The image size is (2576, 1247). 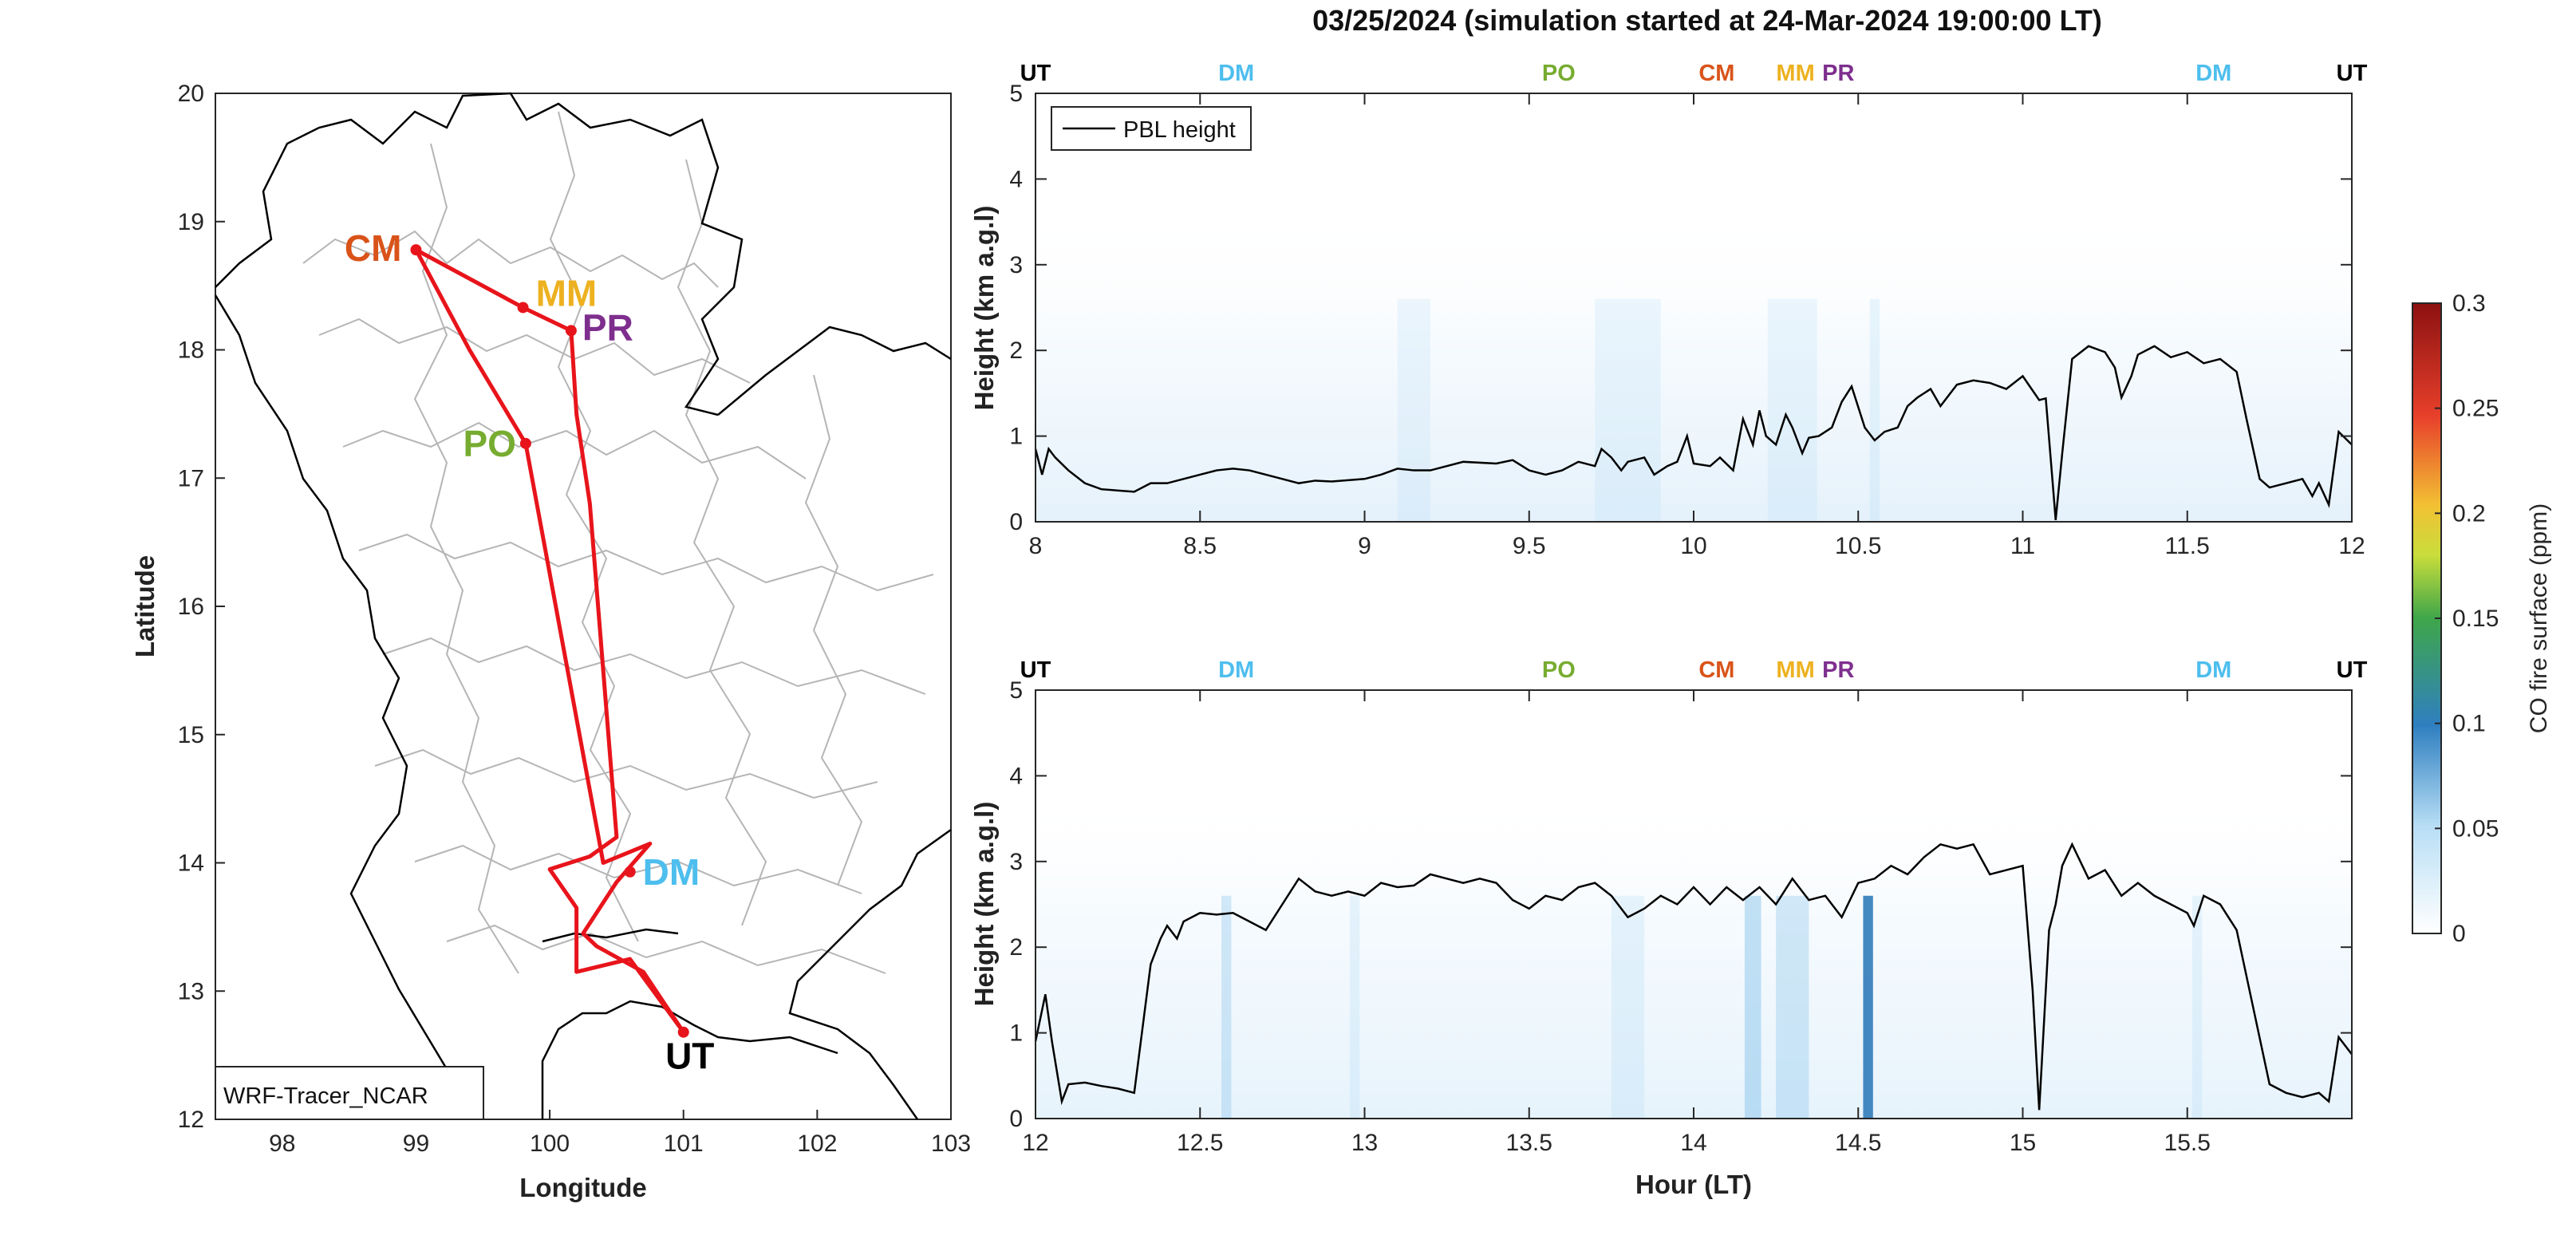 What do you see at coordinates (550, 1144) in the screenshot?
I see `map-xtick-label-2: 100` at bounding box center [550, 1144].